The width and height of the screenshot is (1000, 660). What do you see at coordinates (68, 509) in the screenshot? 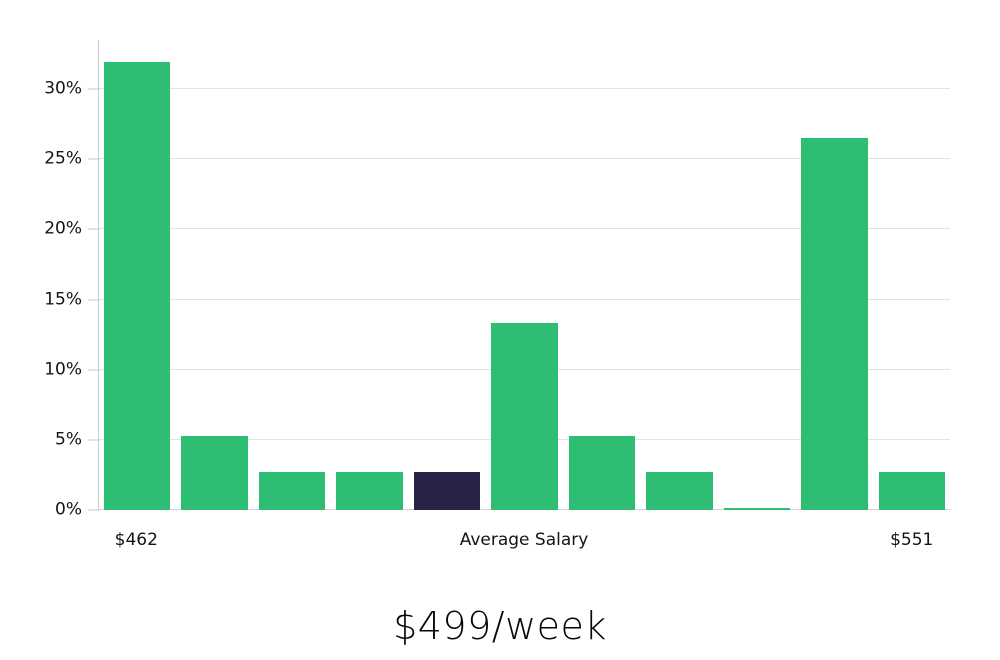
I see `y-tick-label: 0%` at bounding box center [68, 509].